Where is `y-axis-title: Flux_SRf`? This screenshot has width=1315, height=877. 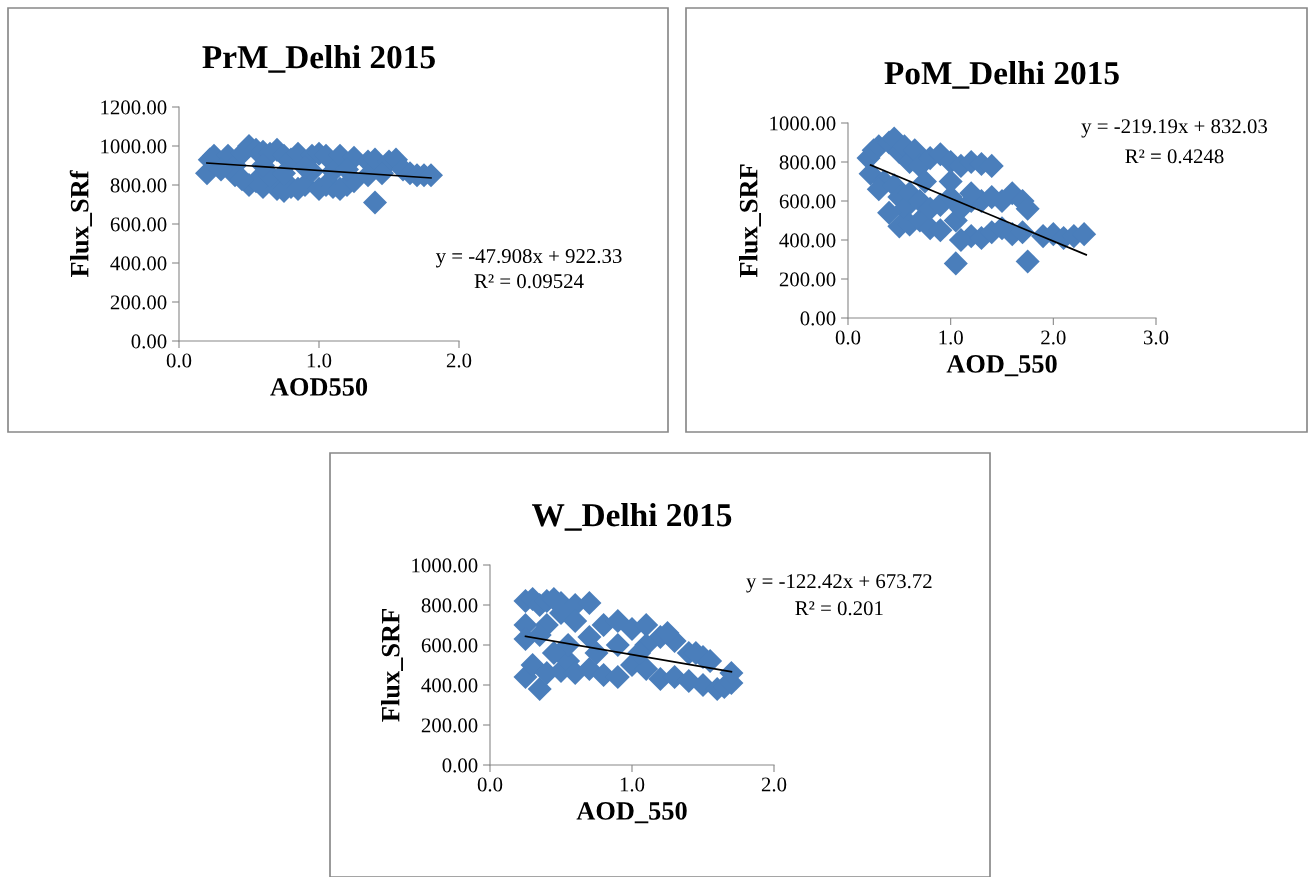
y-axis-title: Flux_SRf is located at coordinates (80, 224).